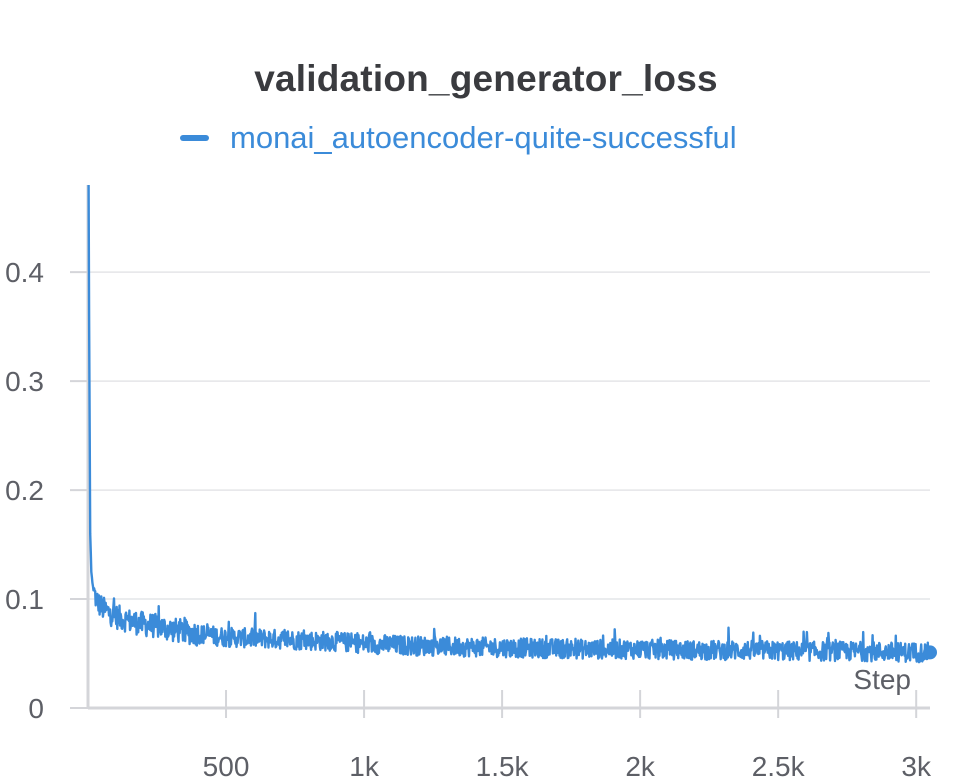 The image size is (972, 783). What do you see at coordinates (916, 766) in the screenshot?
I see `x-tick-label: 3k` at bounding box center [916, 766].